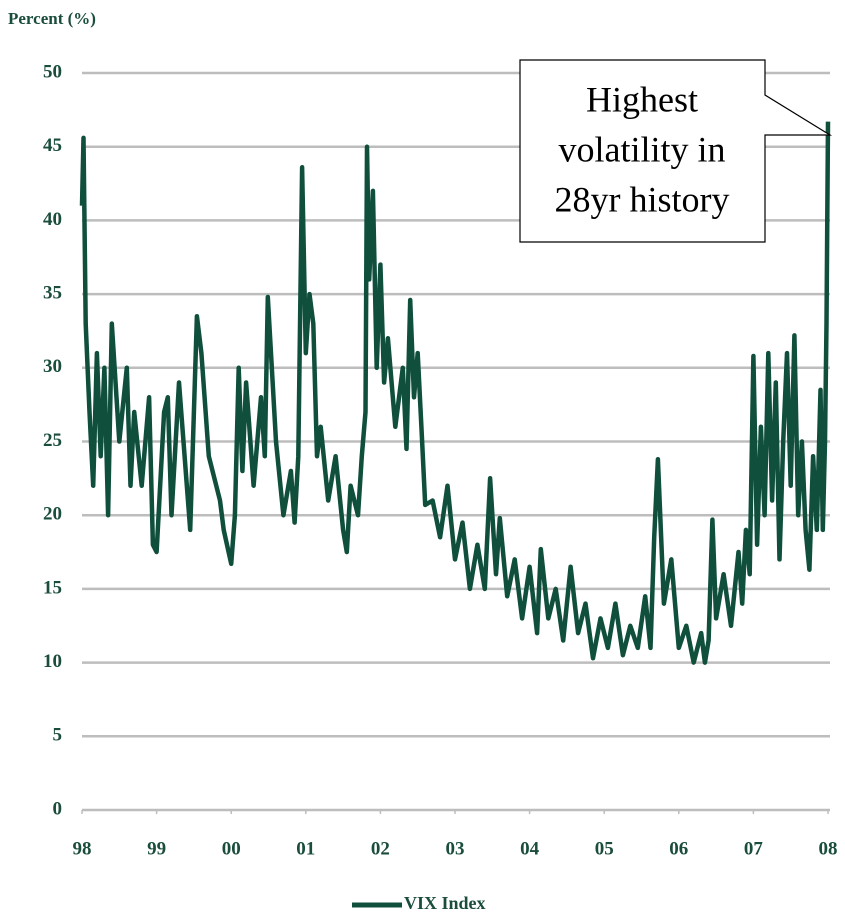 The width and height of the screenshot is (845, 916). Describe the element at coordinates (678, 848) in the screenshot. I see `x-tick-label: 06` at that location.